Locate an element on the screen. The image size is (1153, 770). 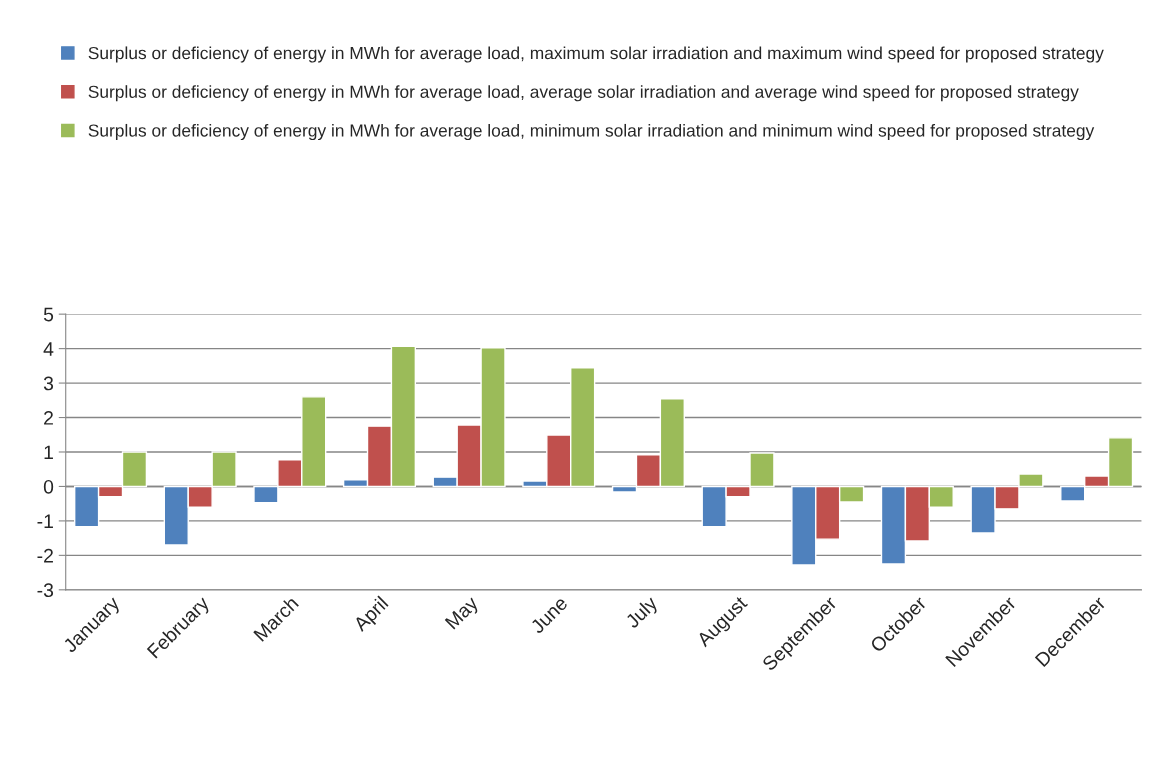
legend-label: Surplus or deficiency of energy in MWh for average load, maximum solar irradiation and maximum wind speed for proposed strategy is located at coordinates (596, 54).